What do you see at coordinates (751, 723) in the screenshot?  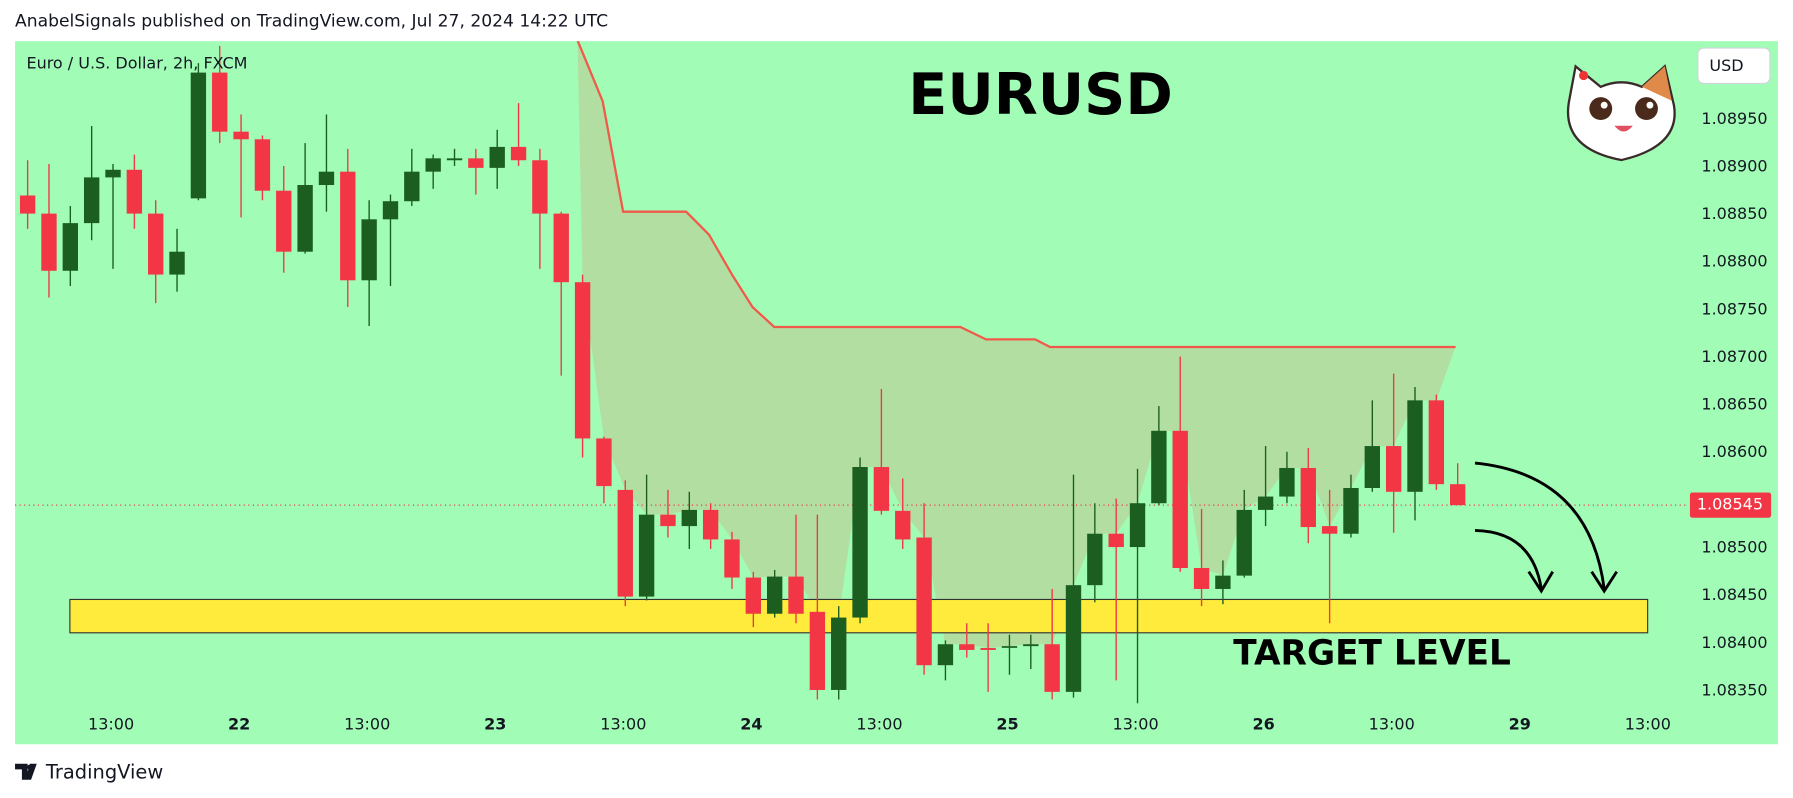 I see `x-tick-label: 24` at bounding box center [751, 723].